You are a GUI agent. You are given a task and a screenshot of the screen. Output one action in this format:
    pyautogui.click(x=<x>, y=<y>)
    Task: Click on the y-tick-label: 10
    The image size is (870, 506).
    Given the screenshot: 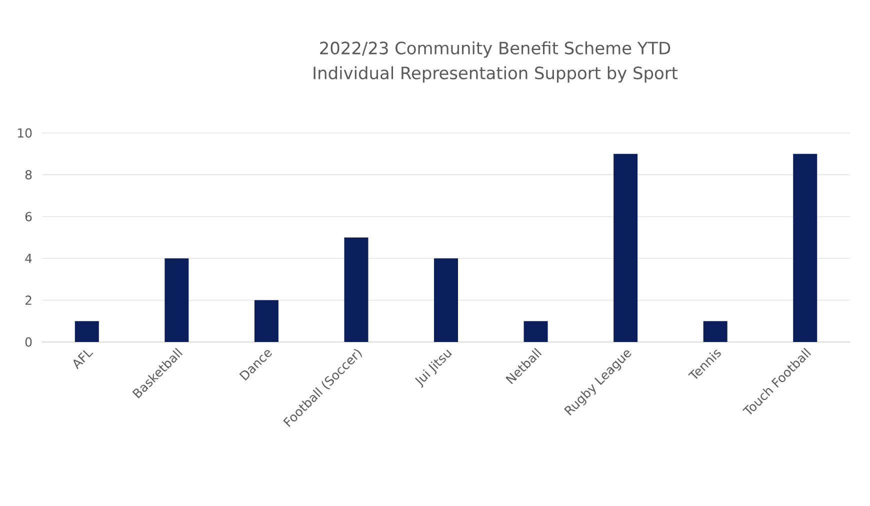 What is the action you would take?
    pyautogui.click(x=25, y=133)
    